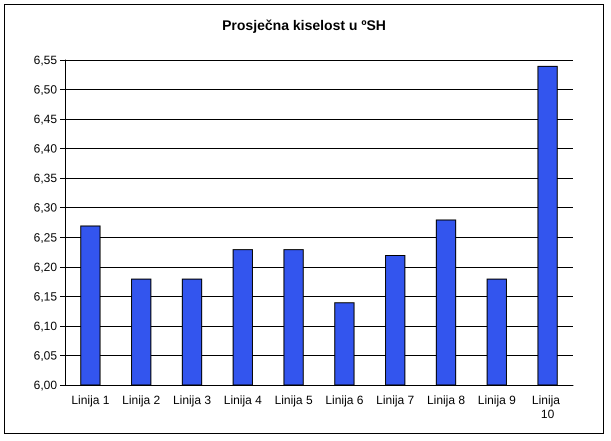 The width and height of the screenshot is (611, 441). I want to click on y-tick-label: 6,10, so click(46, 325).